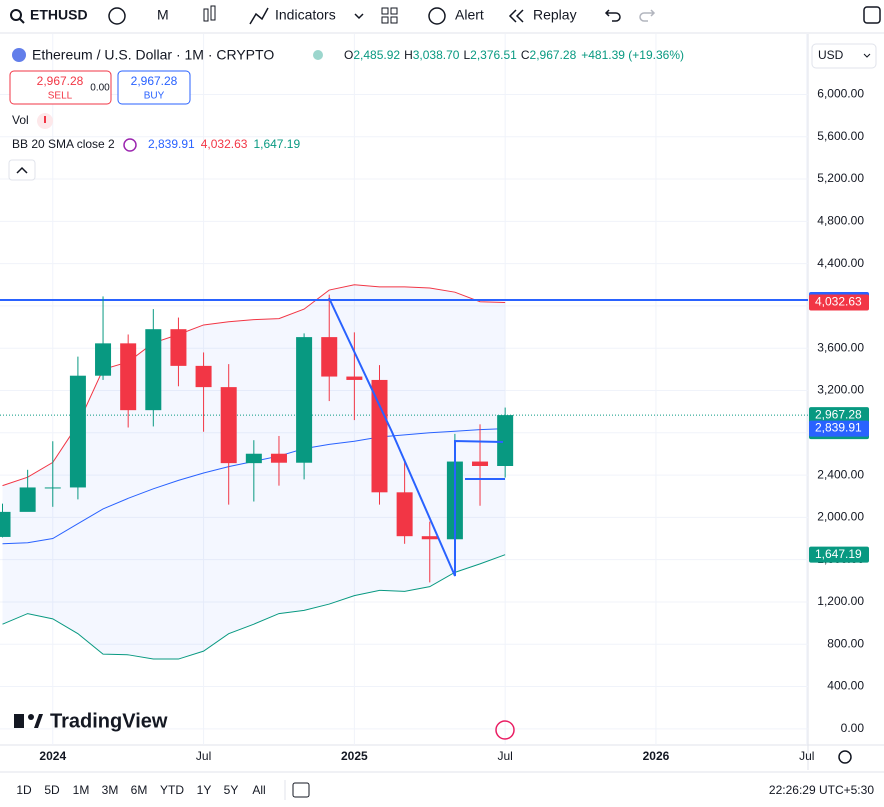 The height and width of the screenshot is (807, 884). I want to click on tv-mark, so click(19, 721).